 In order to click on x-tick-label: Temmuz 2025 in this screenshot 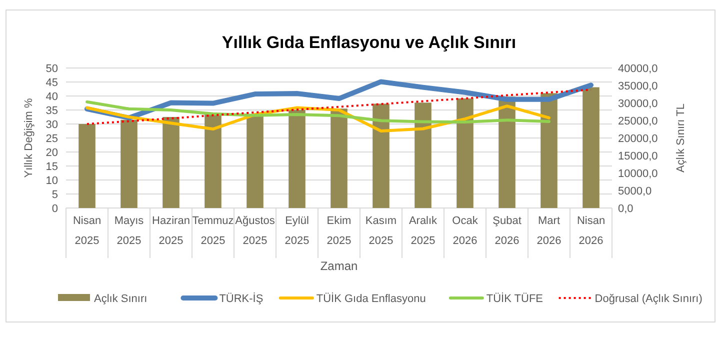, I will do `click(213, 231)`.